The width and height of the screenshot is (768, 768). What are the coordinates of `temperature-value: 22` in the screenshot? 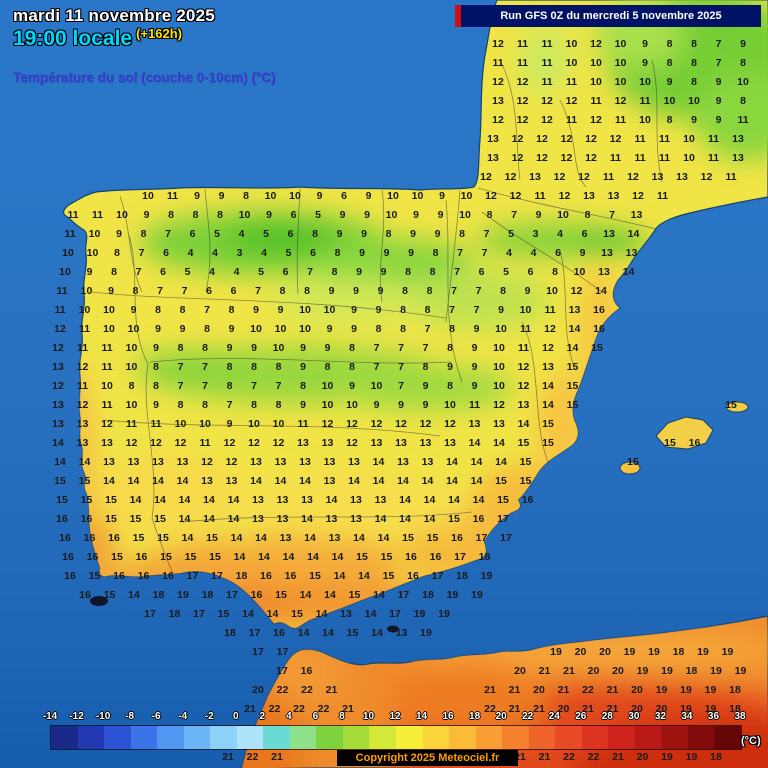 It's located at (588, 690).